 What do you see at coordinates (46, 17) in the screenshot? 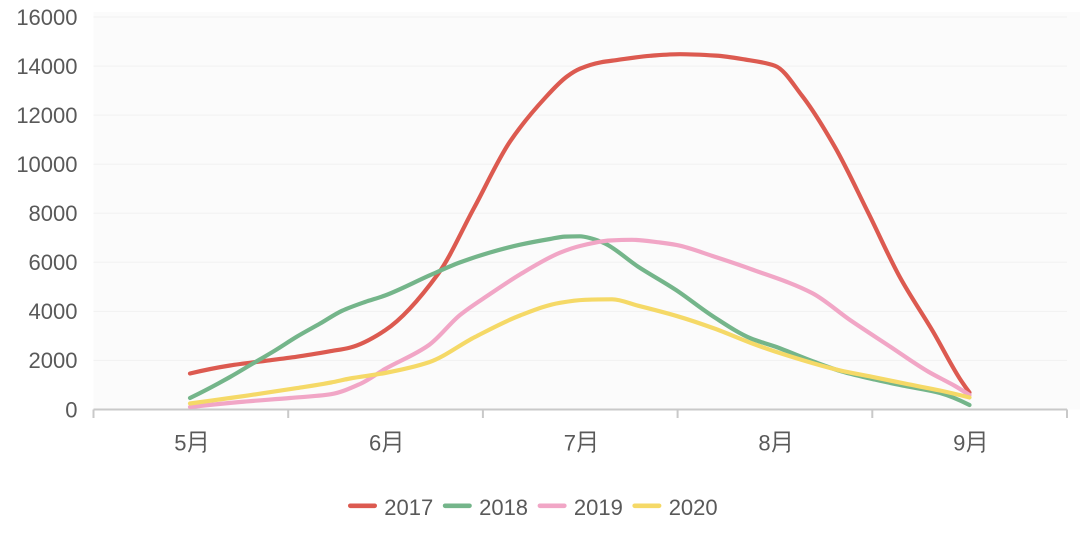
I see `svg-text: 16000` at bounding box center [46, 17].